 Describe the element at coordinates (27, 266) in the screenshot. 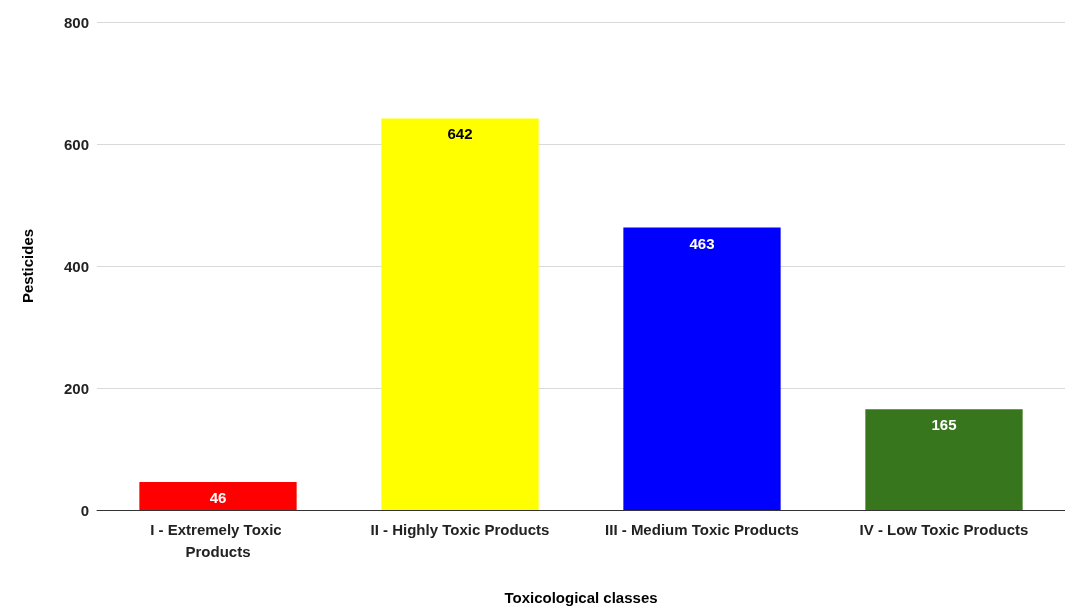

I see `y-axis-title: Pesticides` at that location.